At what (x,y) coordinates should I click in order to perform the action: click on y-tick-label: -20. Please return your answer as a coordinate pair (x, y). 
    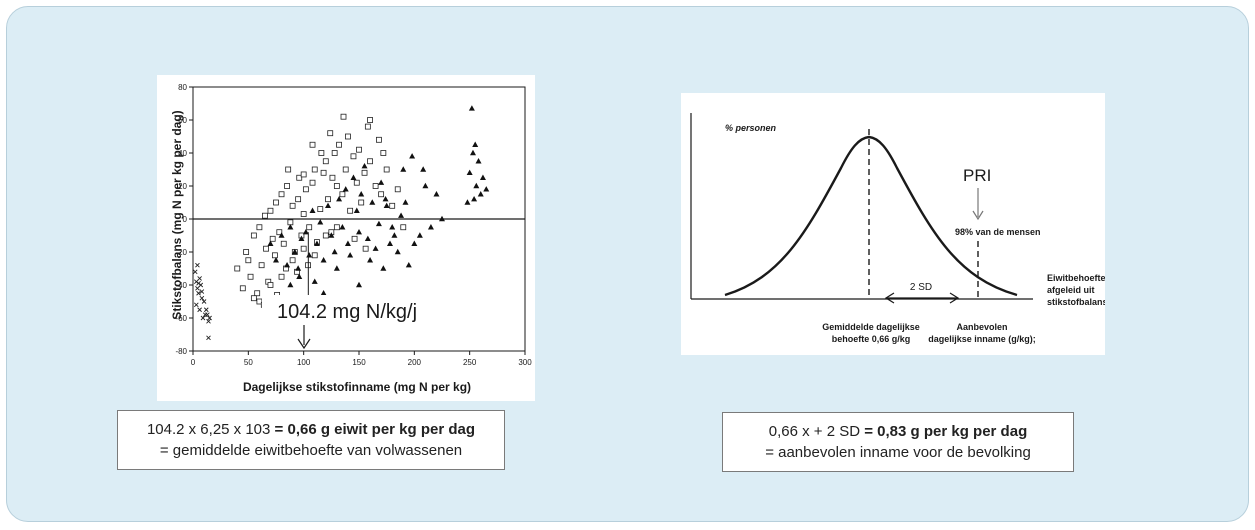
    Looking at the image, I should click on (181, 252).